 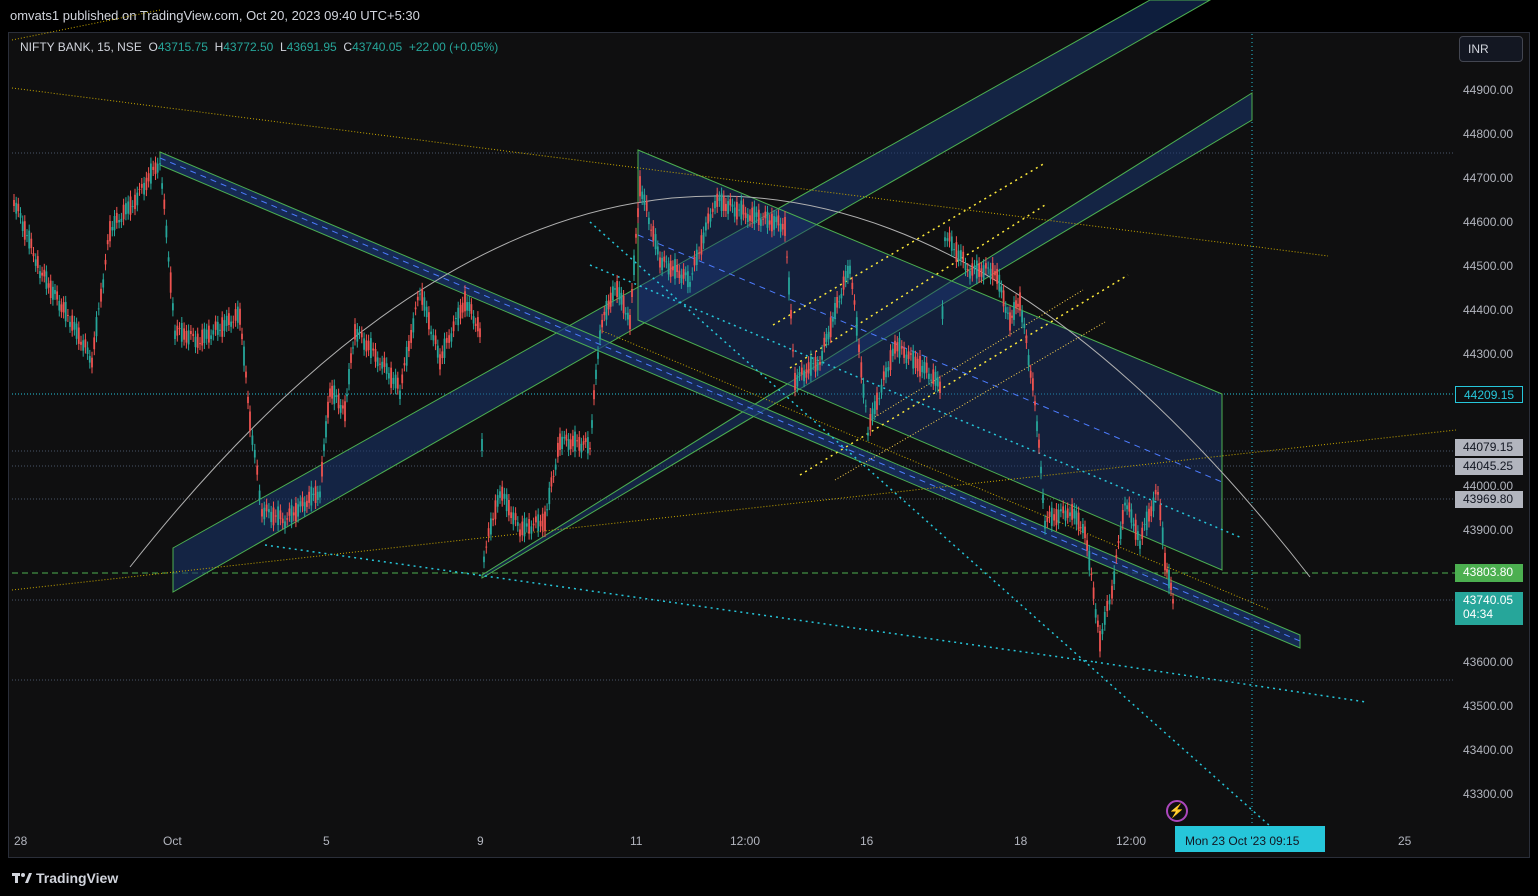 I want to click on time-label: 16, so click(x=867, y=841).